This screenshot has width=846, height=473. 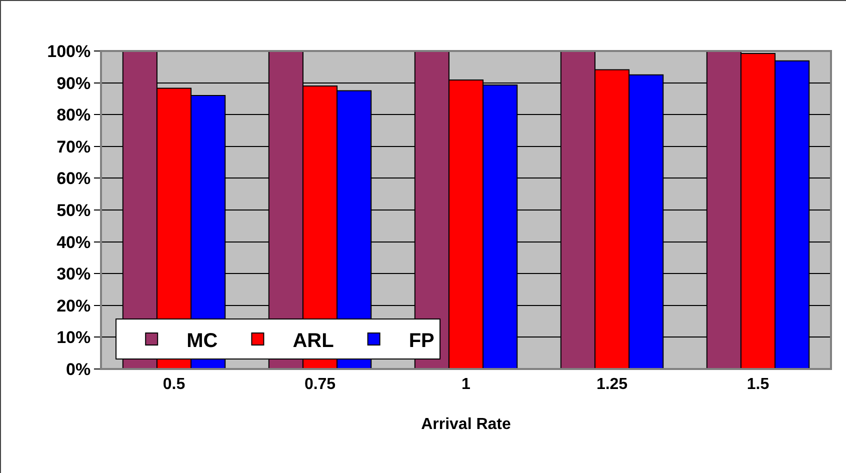 What do you see at coordinates (421, 341) in the screenshot?
I see `legend-label: FP` at bounding box center [421, 341].